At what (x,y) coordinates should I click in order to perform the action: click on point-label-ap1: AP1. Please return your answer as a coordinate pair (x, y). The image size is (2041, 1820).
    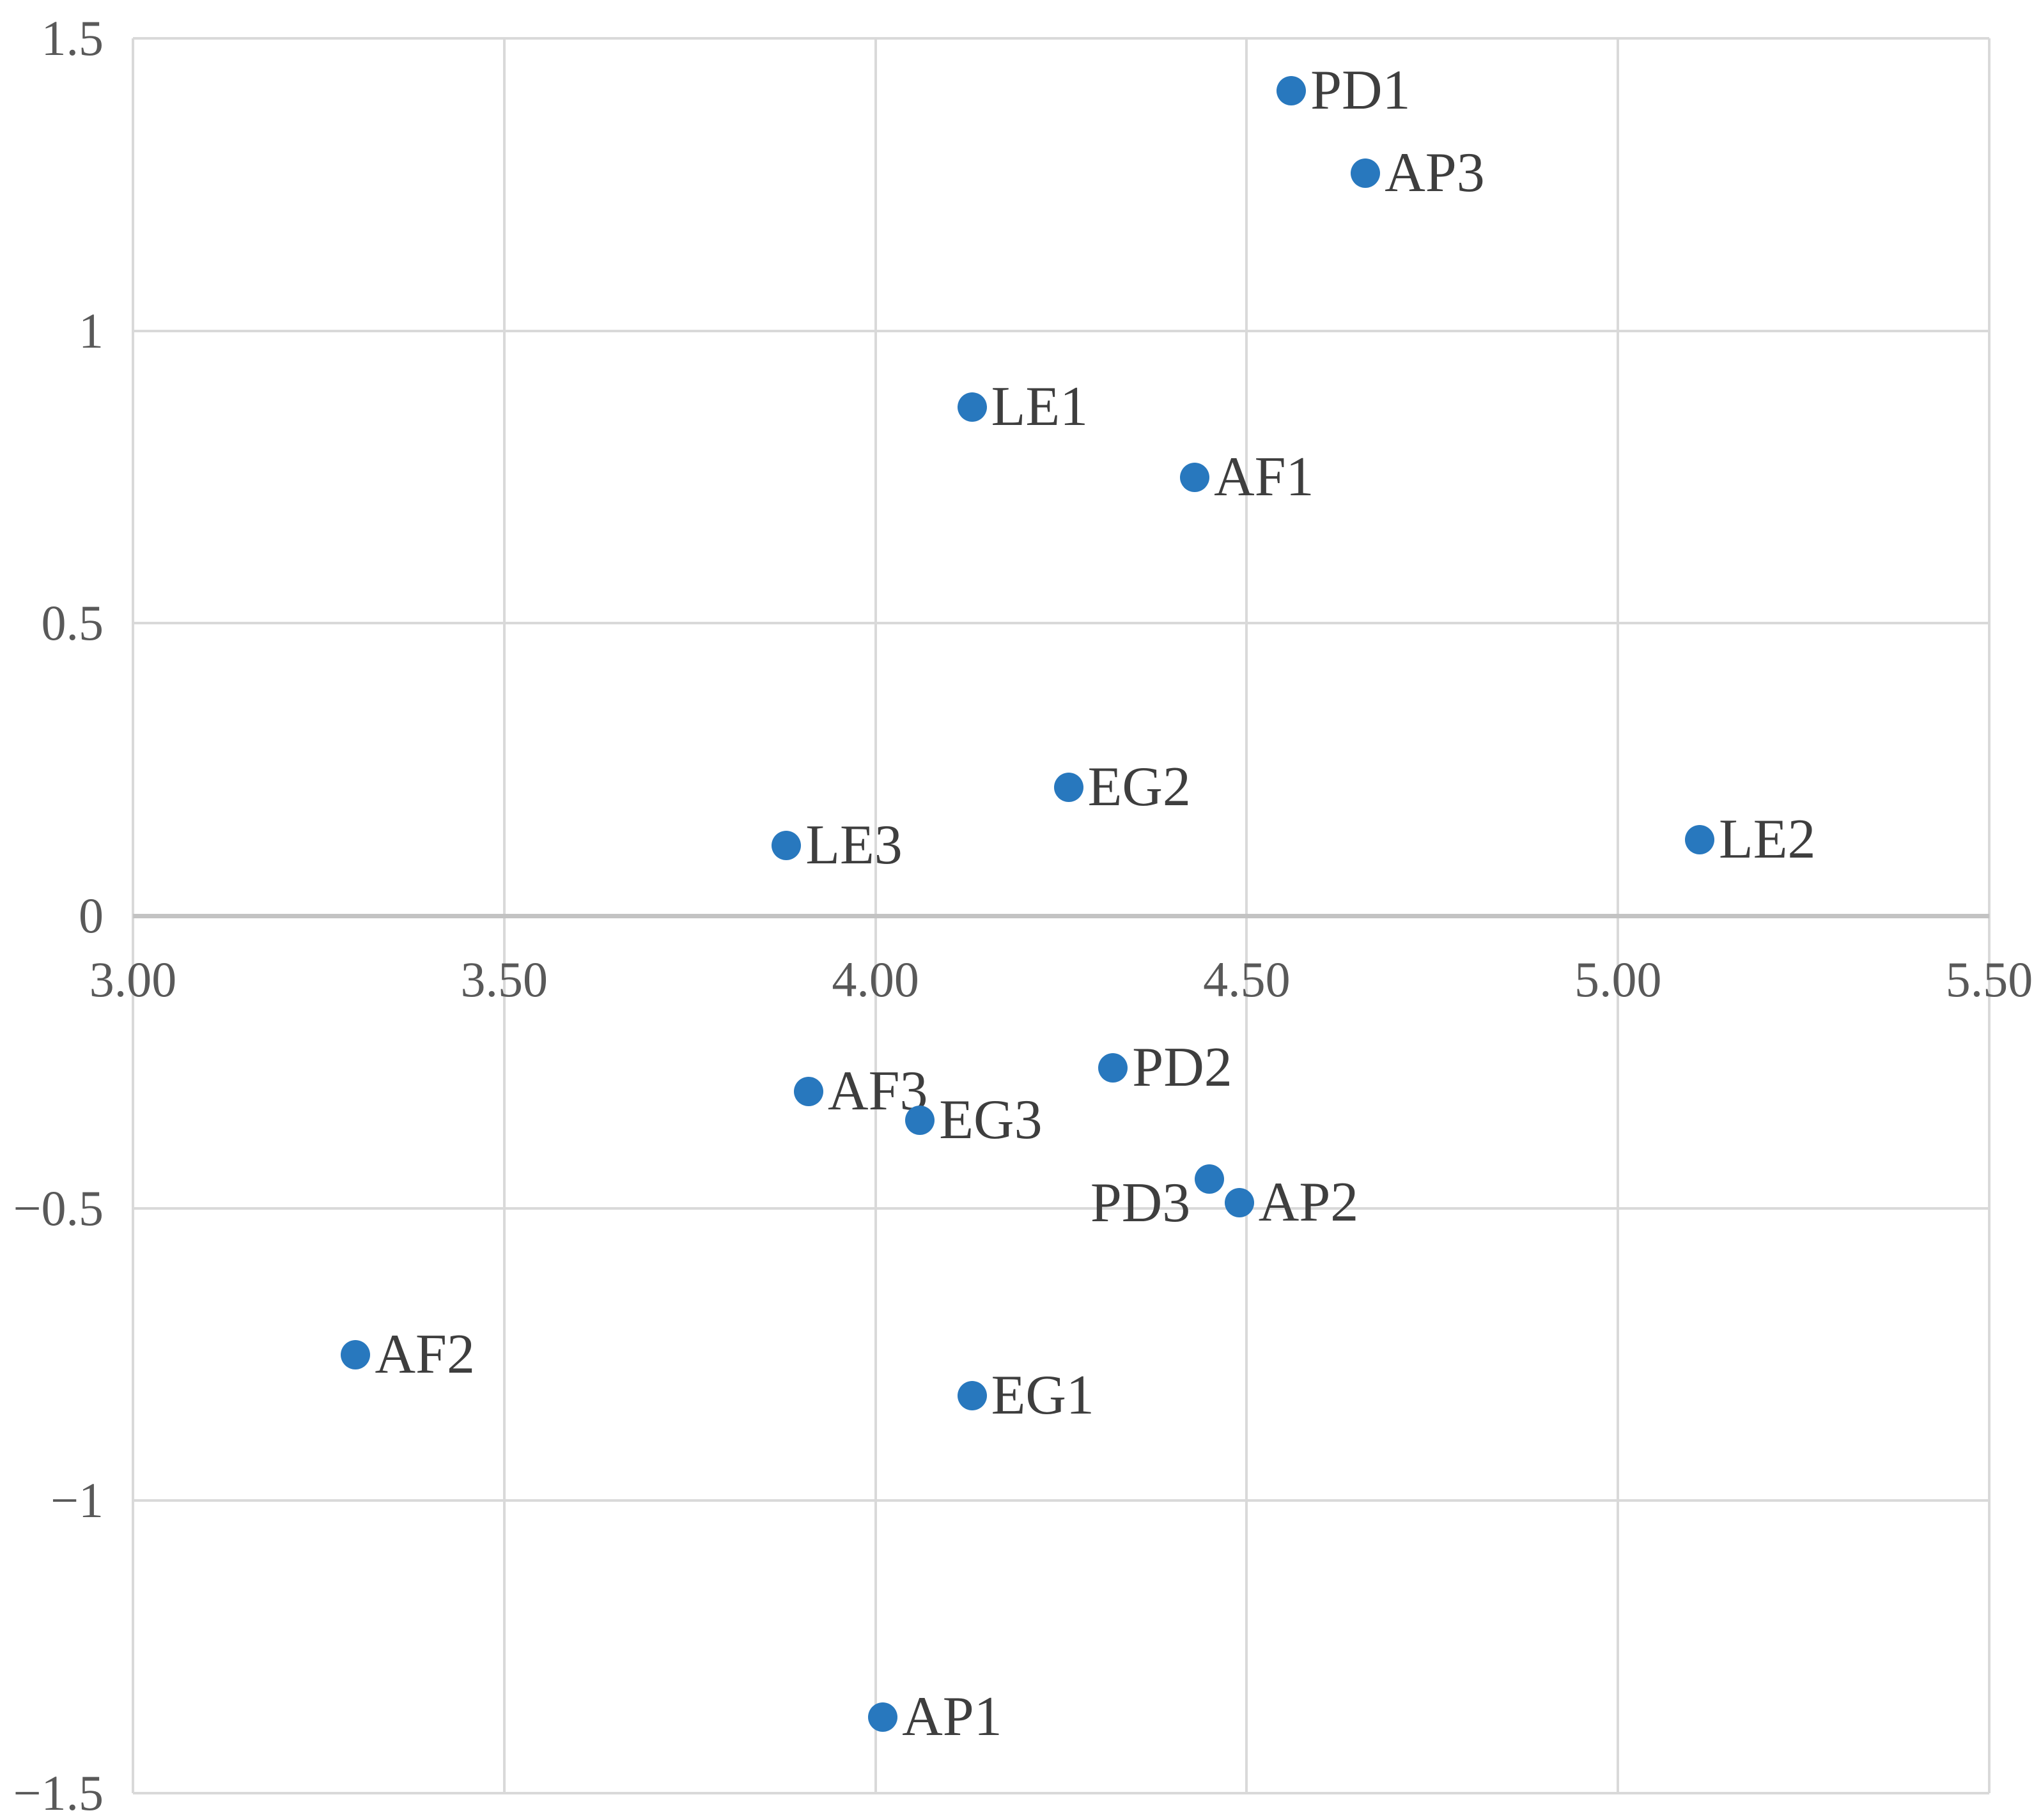
    Looking at the image, I should click on (952, 1717).